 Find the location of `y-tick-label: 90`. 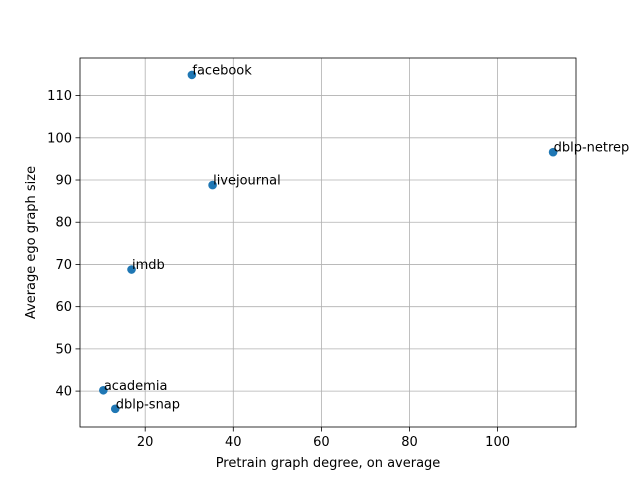

y-tick-label: 90 is located at coordinates (63, 181).